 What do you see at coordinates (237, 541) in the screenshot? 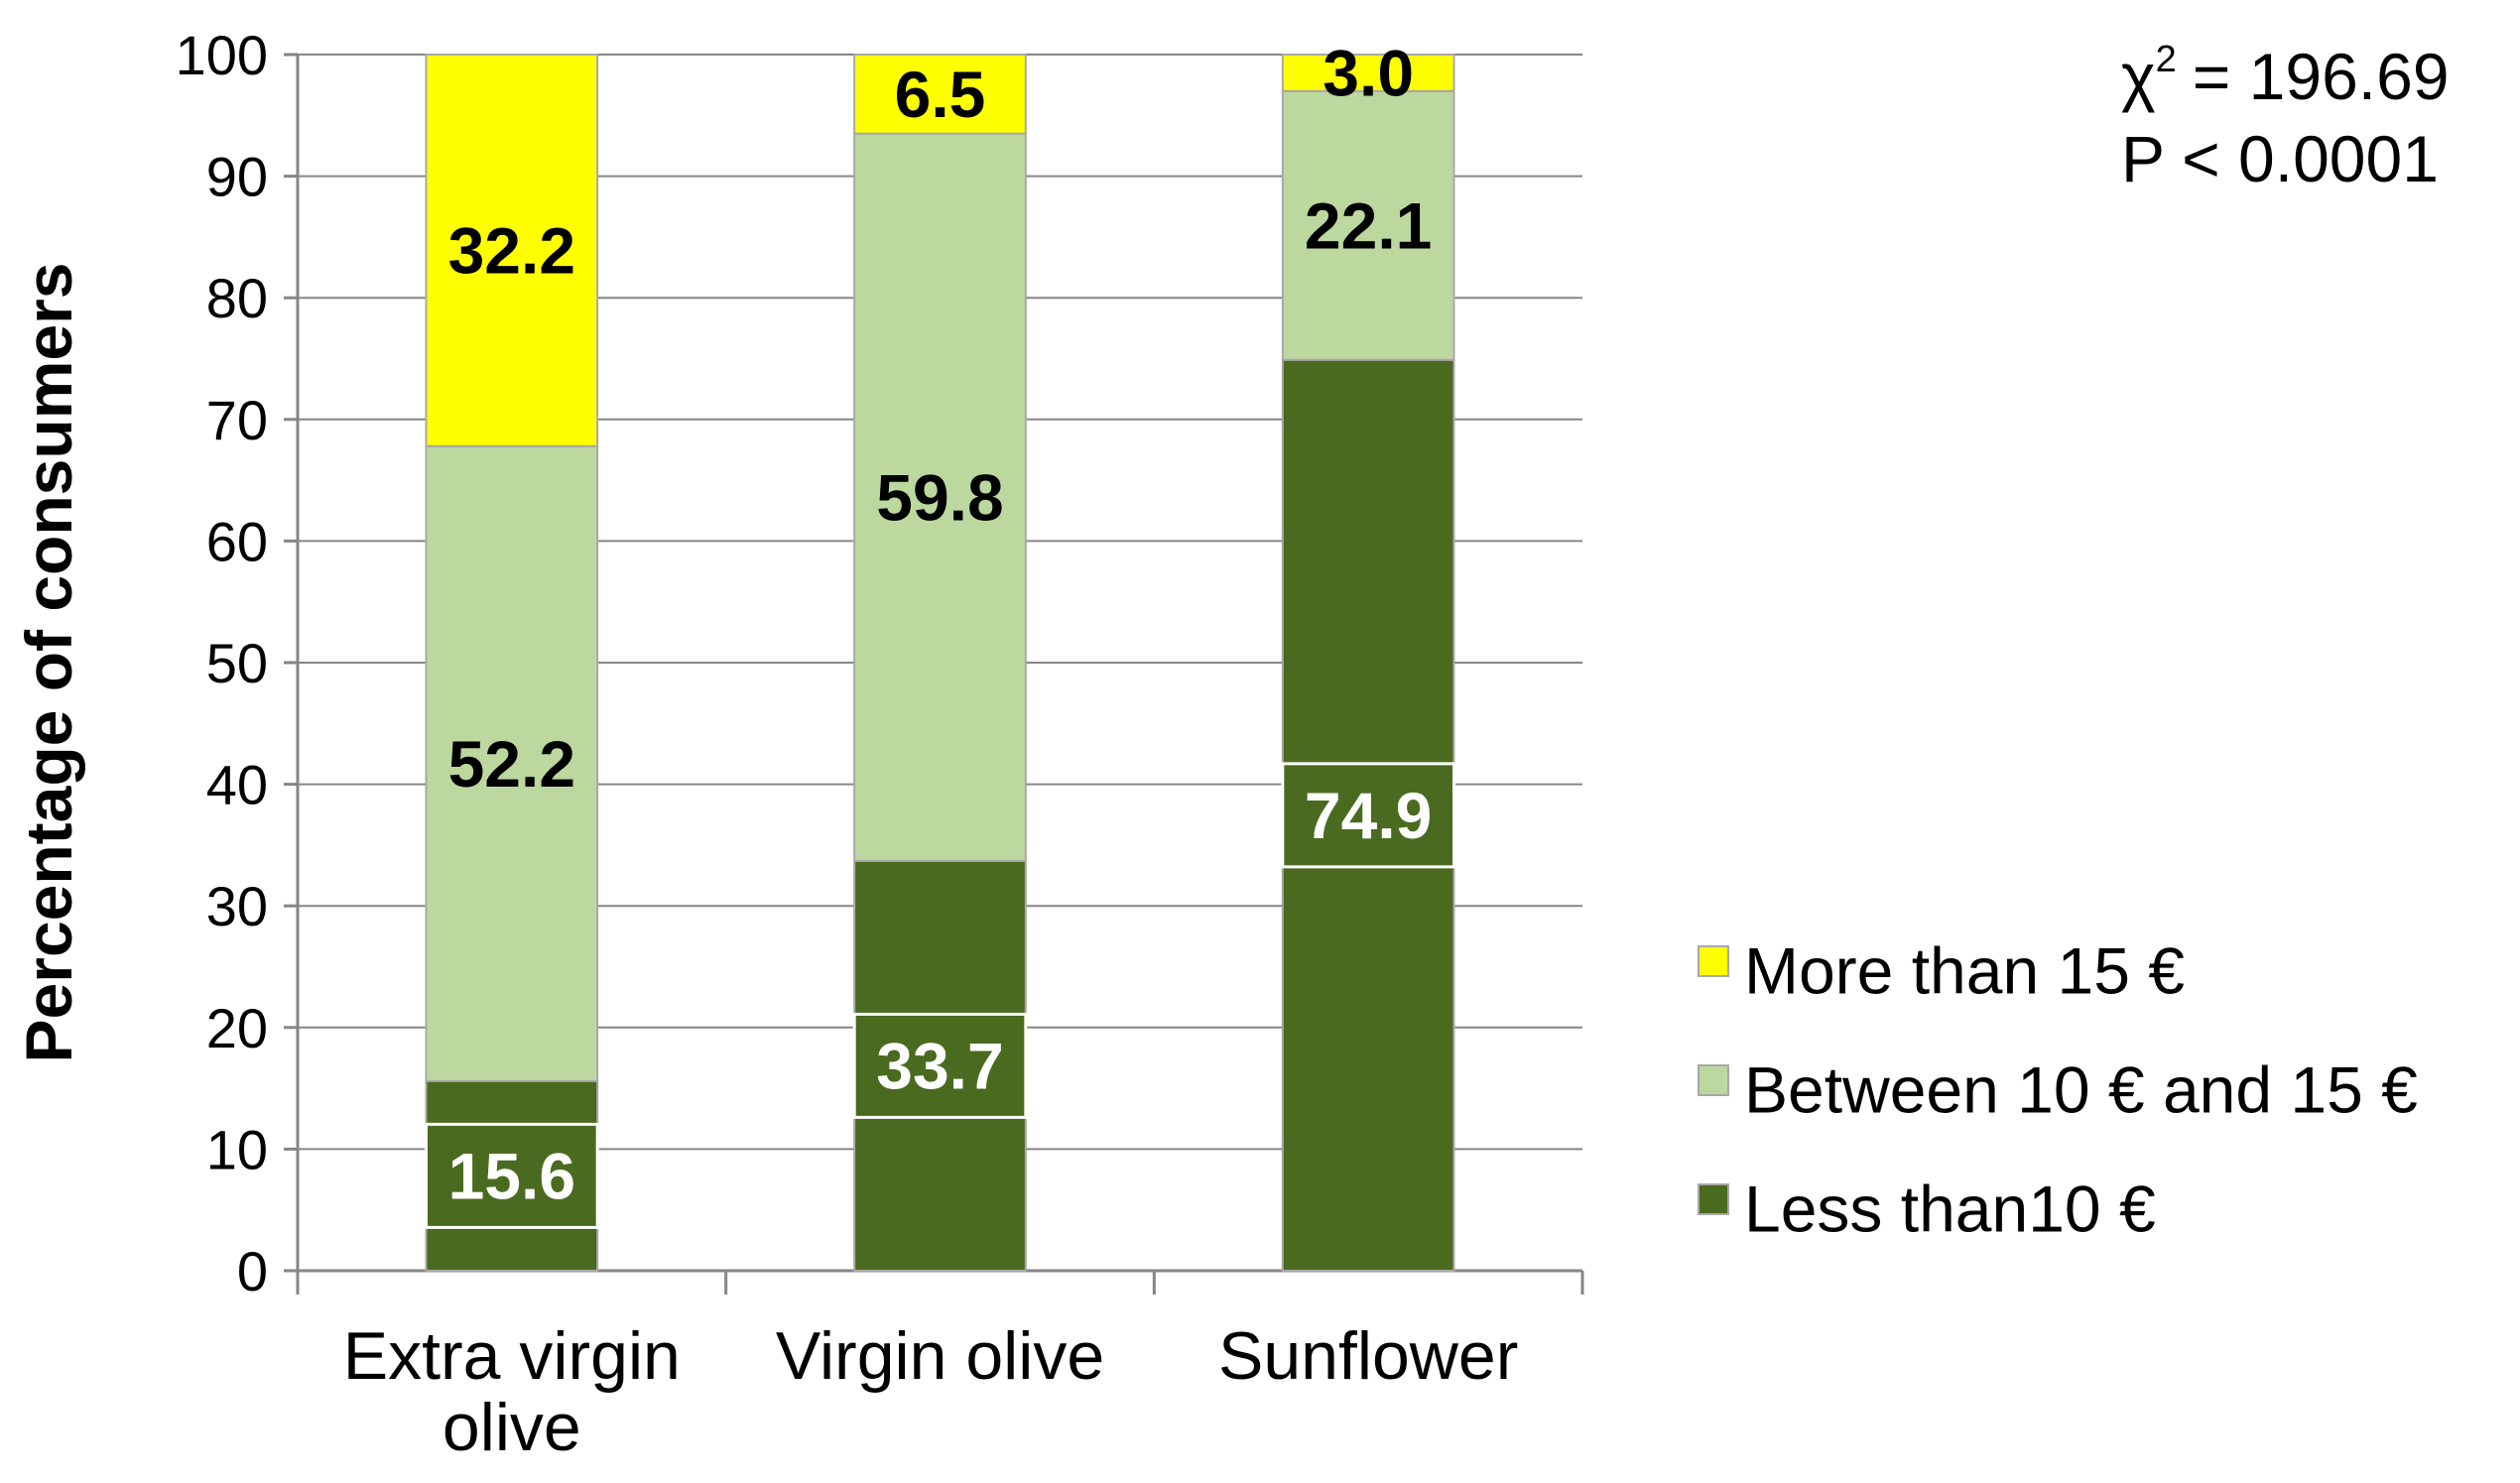
I see `y-tick-label: 60` at bounding box center [237, 541].